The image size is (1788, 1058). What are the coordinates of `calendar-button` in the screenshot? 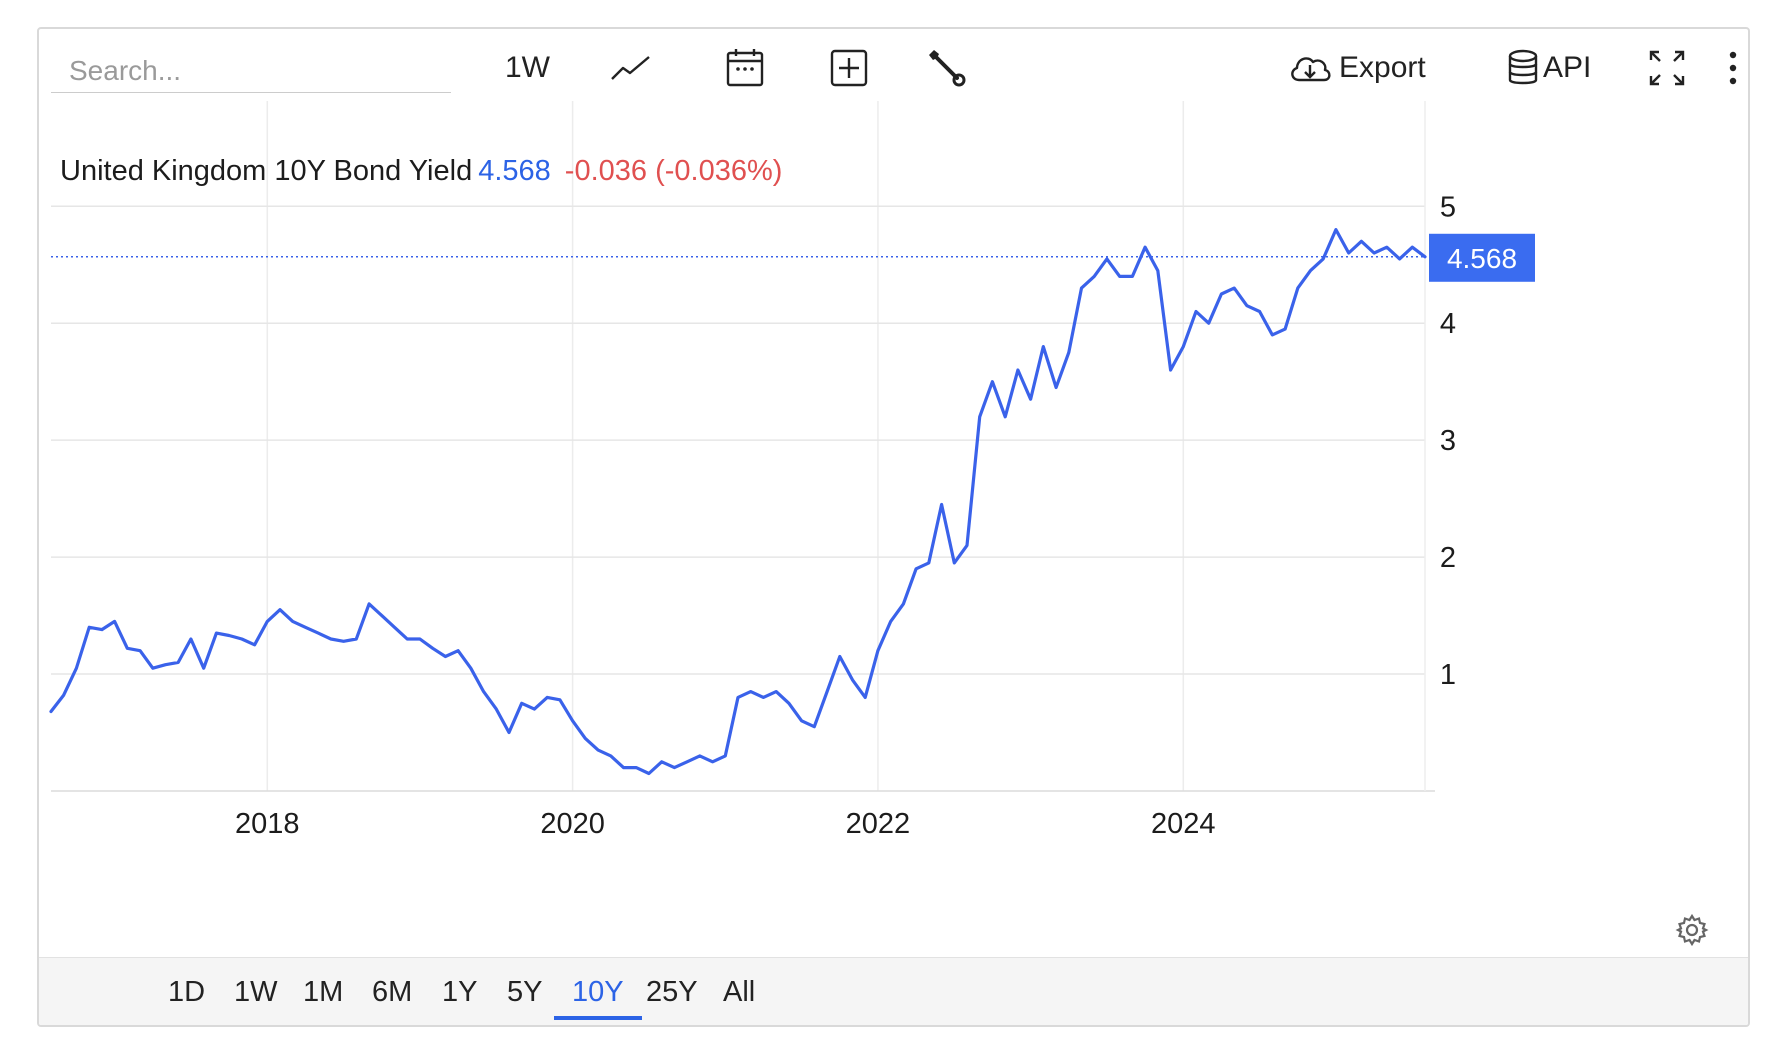 It's located at (745, 68).